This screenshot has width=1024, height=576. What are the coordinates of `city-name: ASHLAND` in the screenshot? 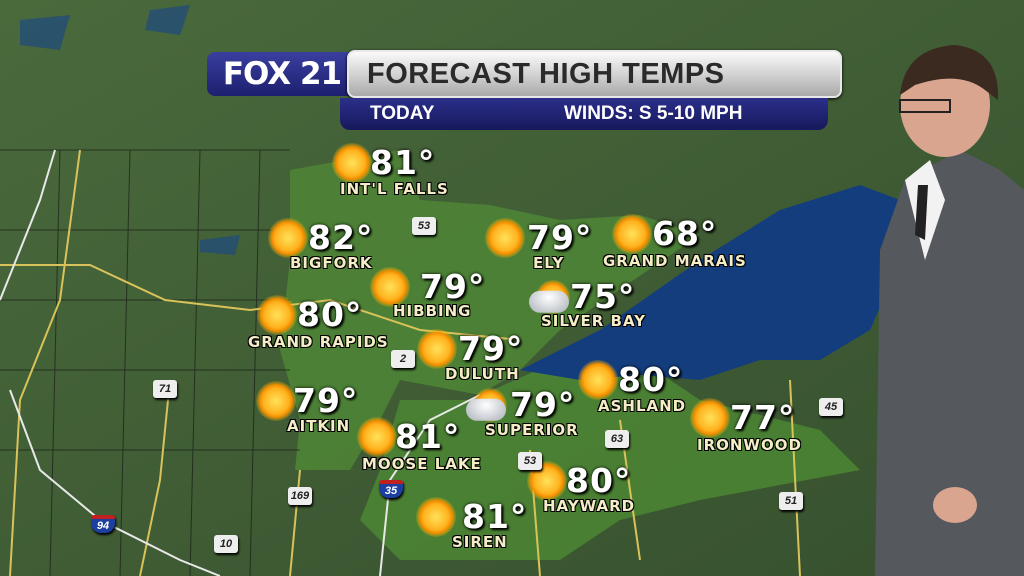 It's located at (642, 406).